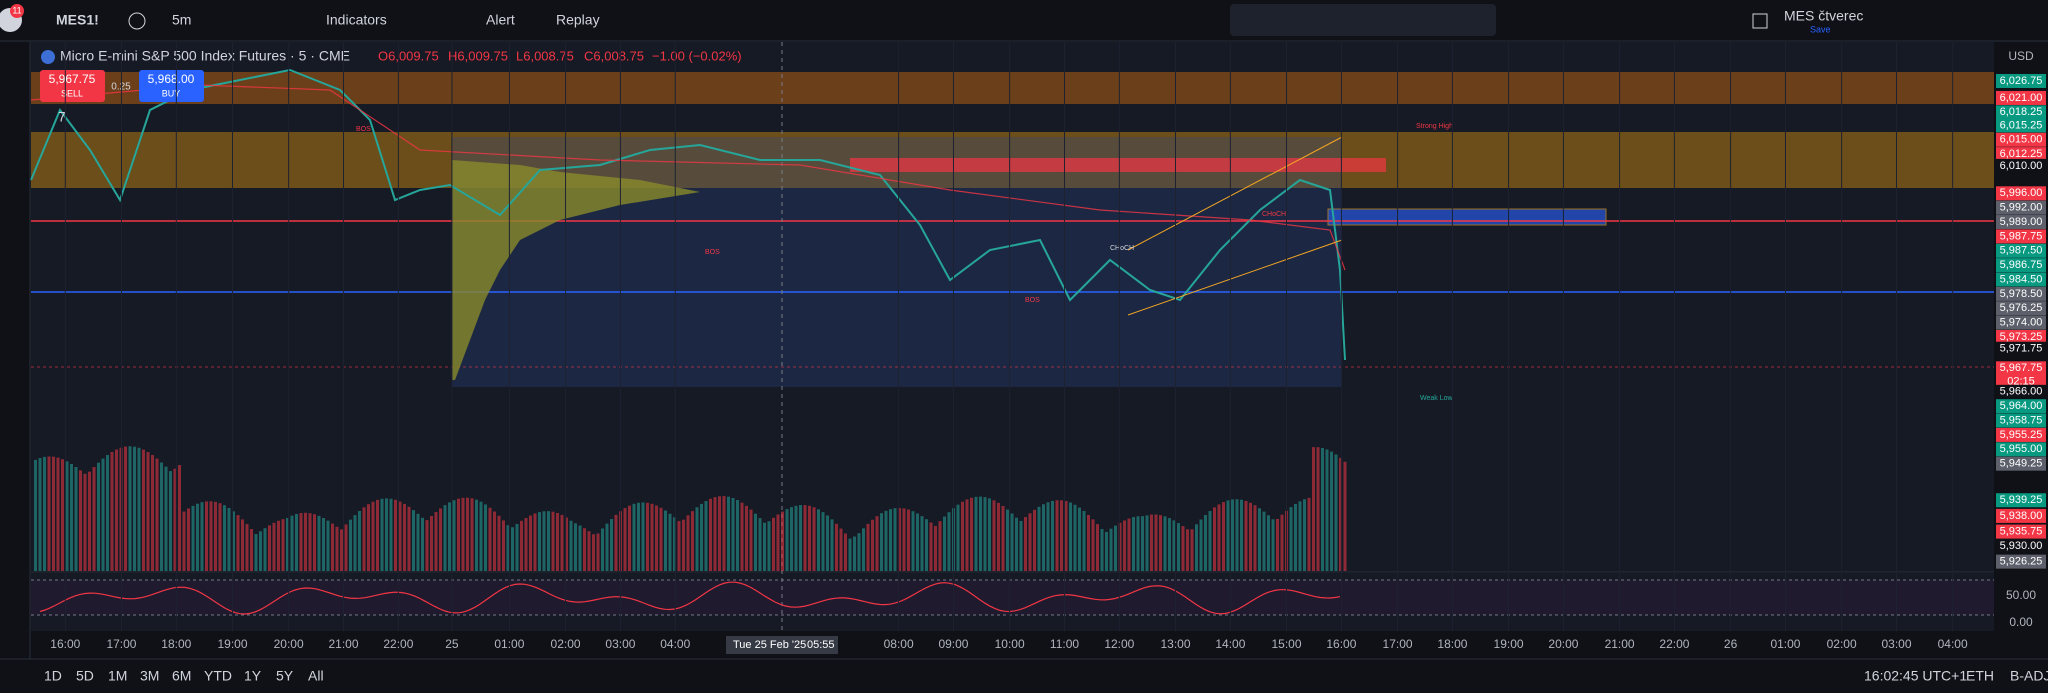 Image resolution: width=2048 pixels, height=693 pixels. What do you see at coordinates (2021, 56) in the screenshot?
I see `currency: USD` at bounding box center [2021, 56].